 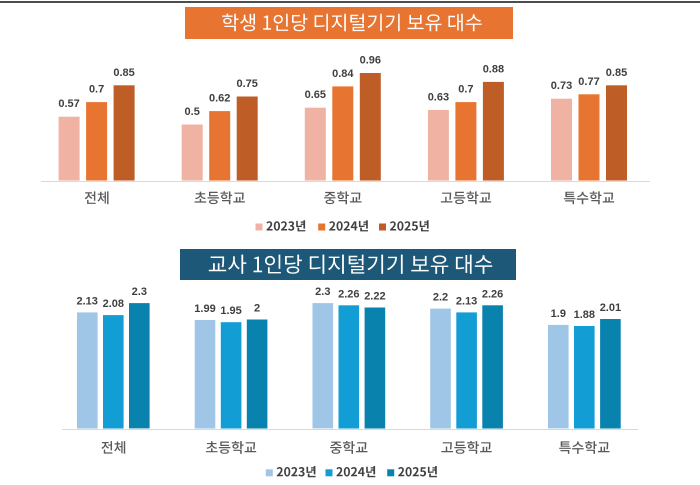 What do you see at coordinates (558, 314) in the screenshot?
I see `svg-text: 1.9` at bounding box center [558, 314].